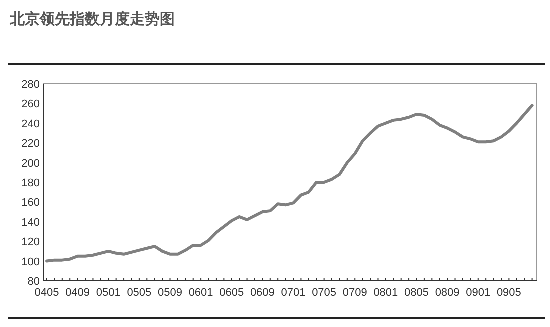 The height and width of the screenshot is (327, 550). Describe the element at coordinates (139, 293) in the screenshot. I see `x-tick-label: 0505` at that location.